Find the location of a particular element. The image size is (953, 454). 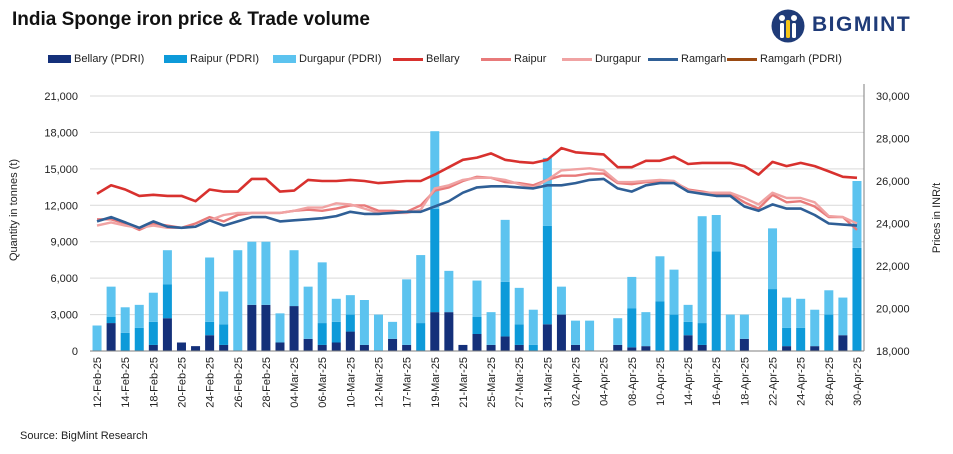

x-tick-label: 26-Feb-25 is located at coordinates (239, 382).